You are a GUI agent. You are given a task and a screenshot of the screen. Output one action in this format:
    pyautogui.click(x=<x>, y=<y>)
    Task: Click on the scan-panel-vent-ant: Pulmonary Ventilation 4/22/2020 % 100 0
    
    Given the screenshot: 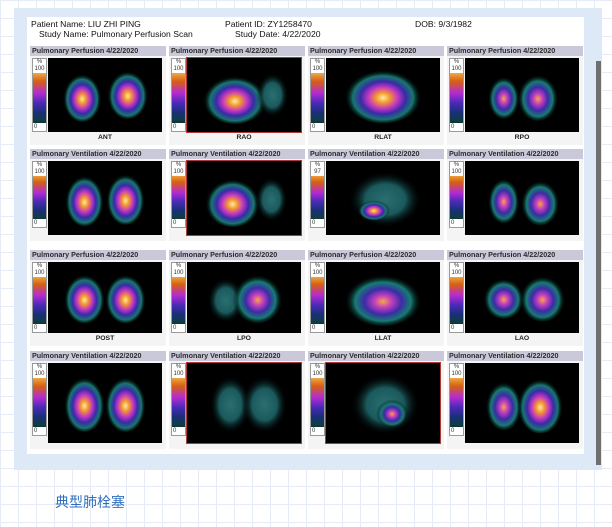 What is the action you would take?
    pyautogui.click(x=98, y=195)
    